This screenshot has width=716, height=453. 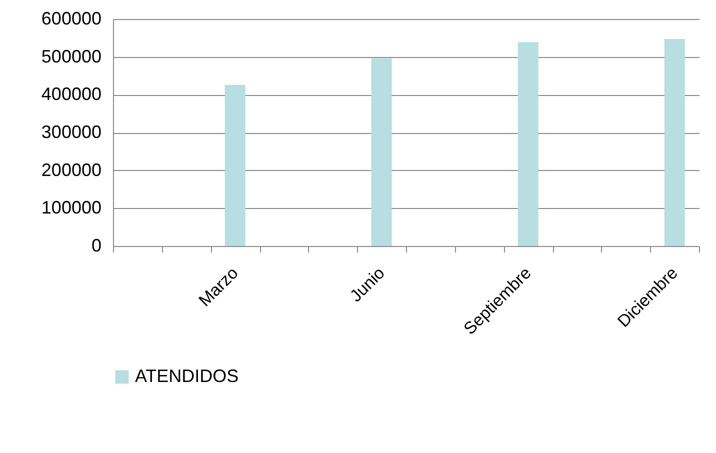 What do you see at coordinates (71, 56) in the screenshot?
I see `y-tick-label: 500000` at bounding box center [71, 56].